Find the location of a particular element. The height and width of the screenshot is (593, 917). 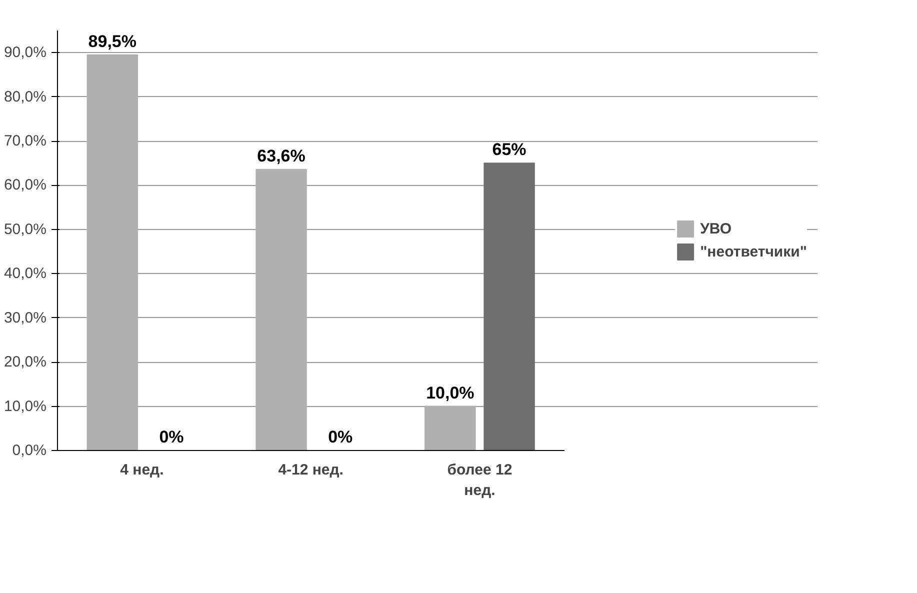

y-tick-label: 80,0% is located at coordinates (25, 97).